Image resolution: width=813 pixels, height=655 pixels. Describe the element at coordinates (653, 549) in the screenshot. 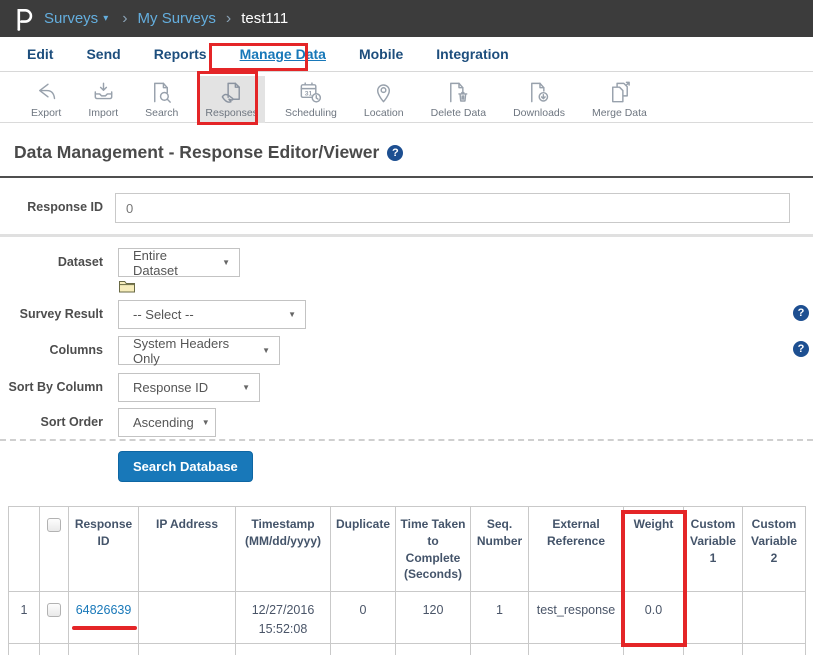

I see `weight-header: Weight` at that location.